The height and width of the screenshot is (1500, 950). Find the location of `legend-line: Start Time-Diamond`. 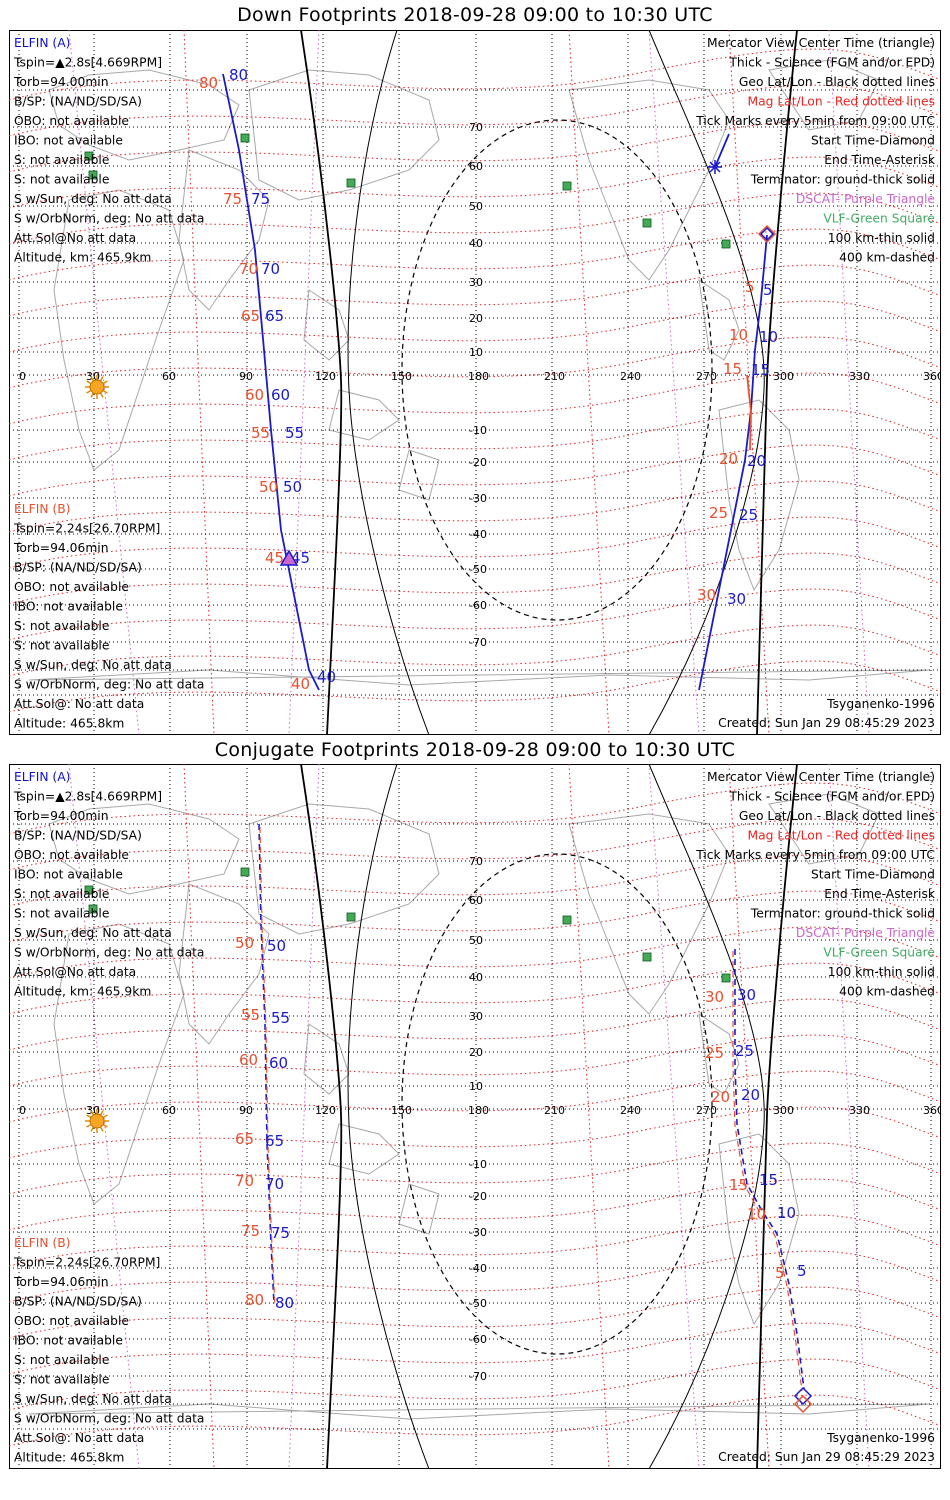

legend-line: Start Time-Diamond is located at coordinates (873, 141).